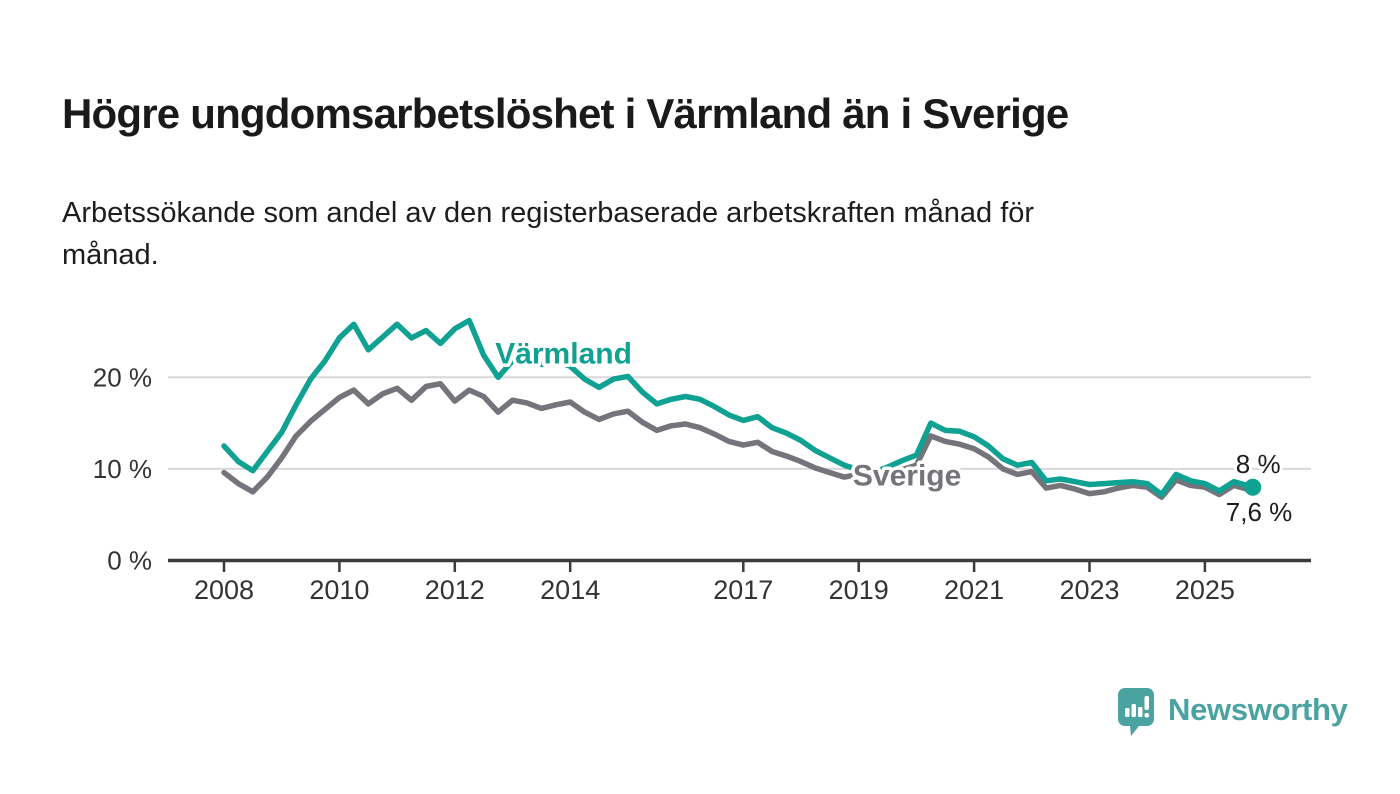 This screenshot has width=1400, height=794. Describe the element at coordinates (1258, 709) in the screenshot. I see `logo-wordmark: Newsworthy` at that location.